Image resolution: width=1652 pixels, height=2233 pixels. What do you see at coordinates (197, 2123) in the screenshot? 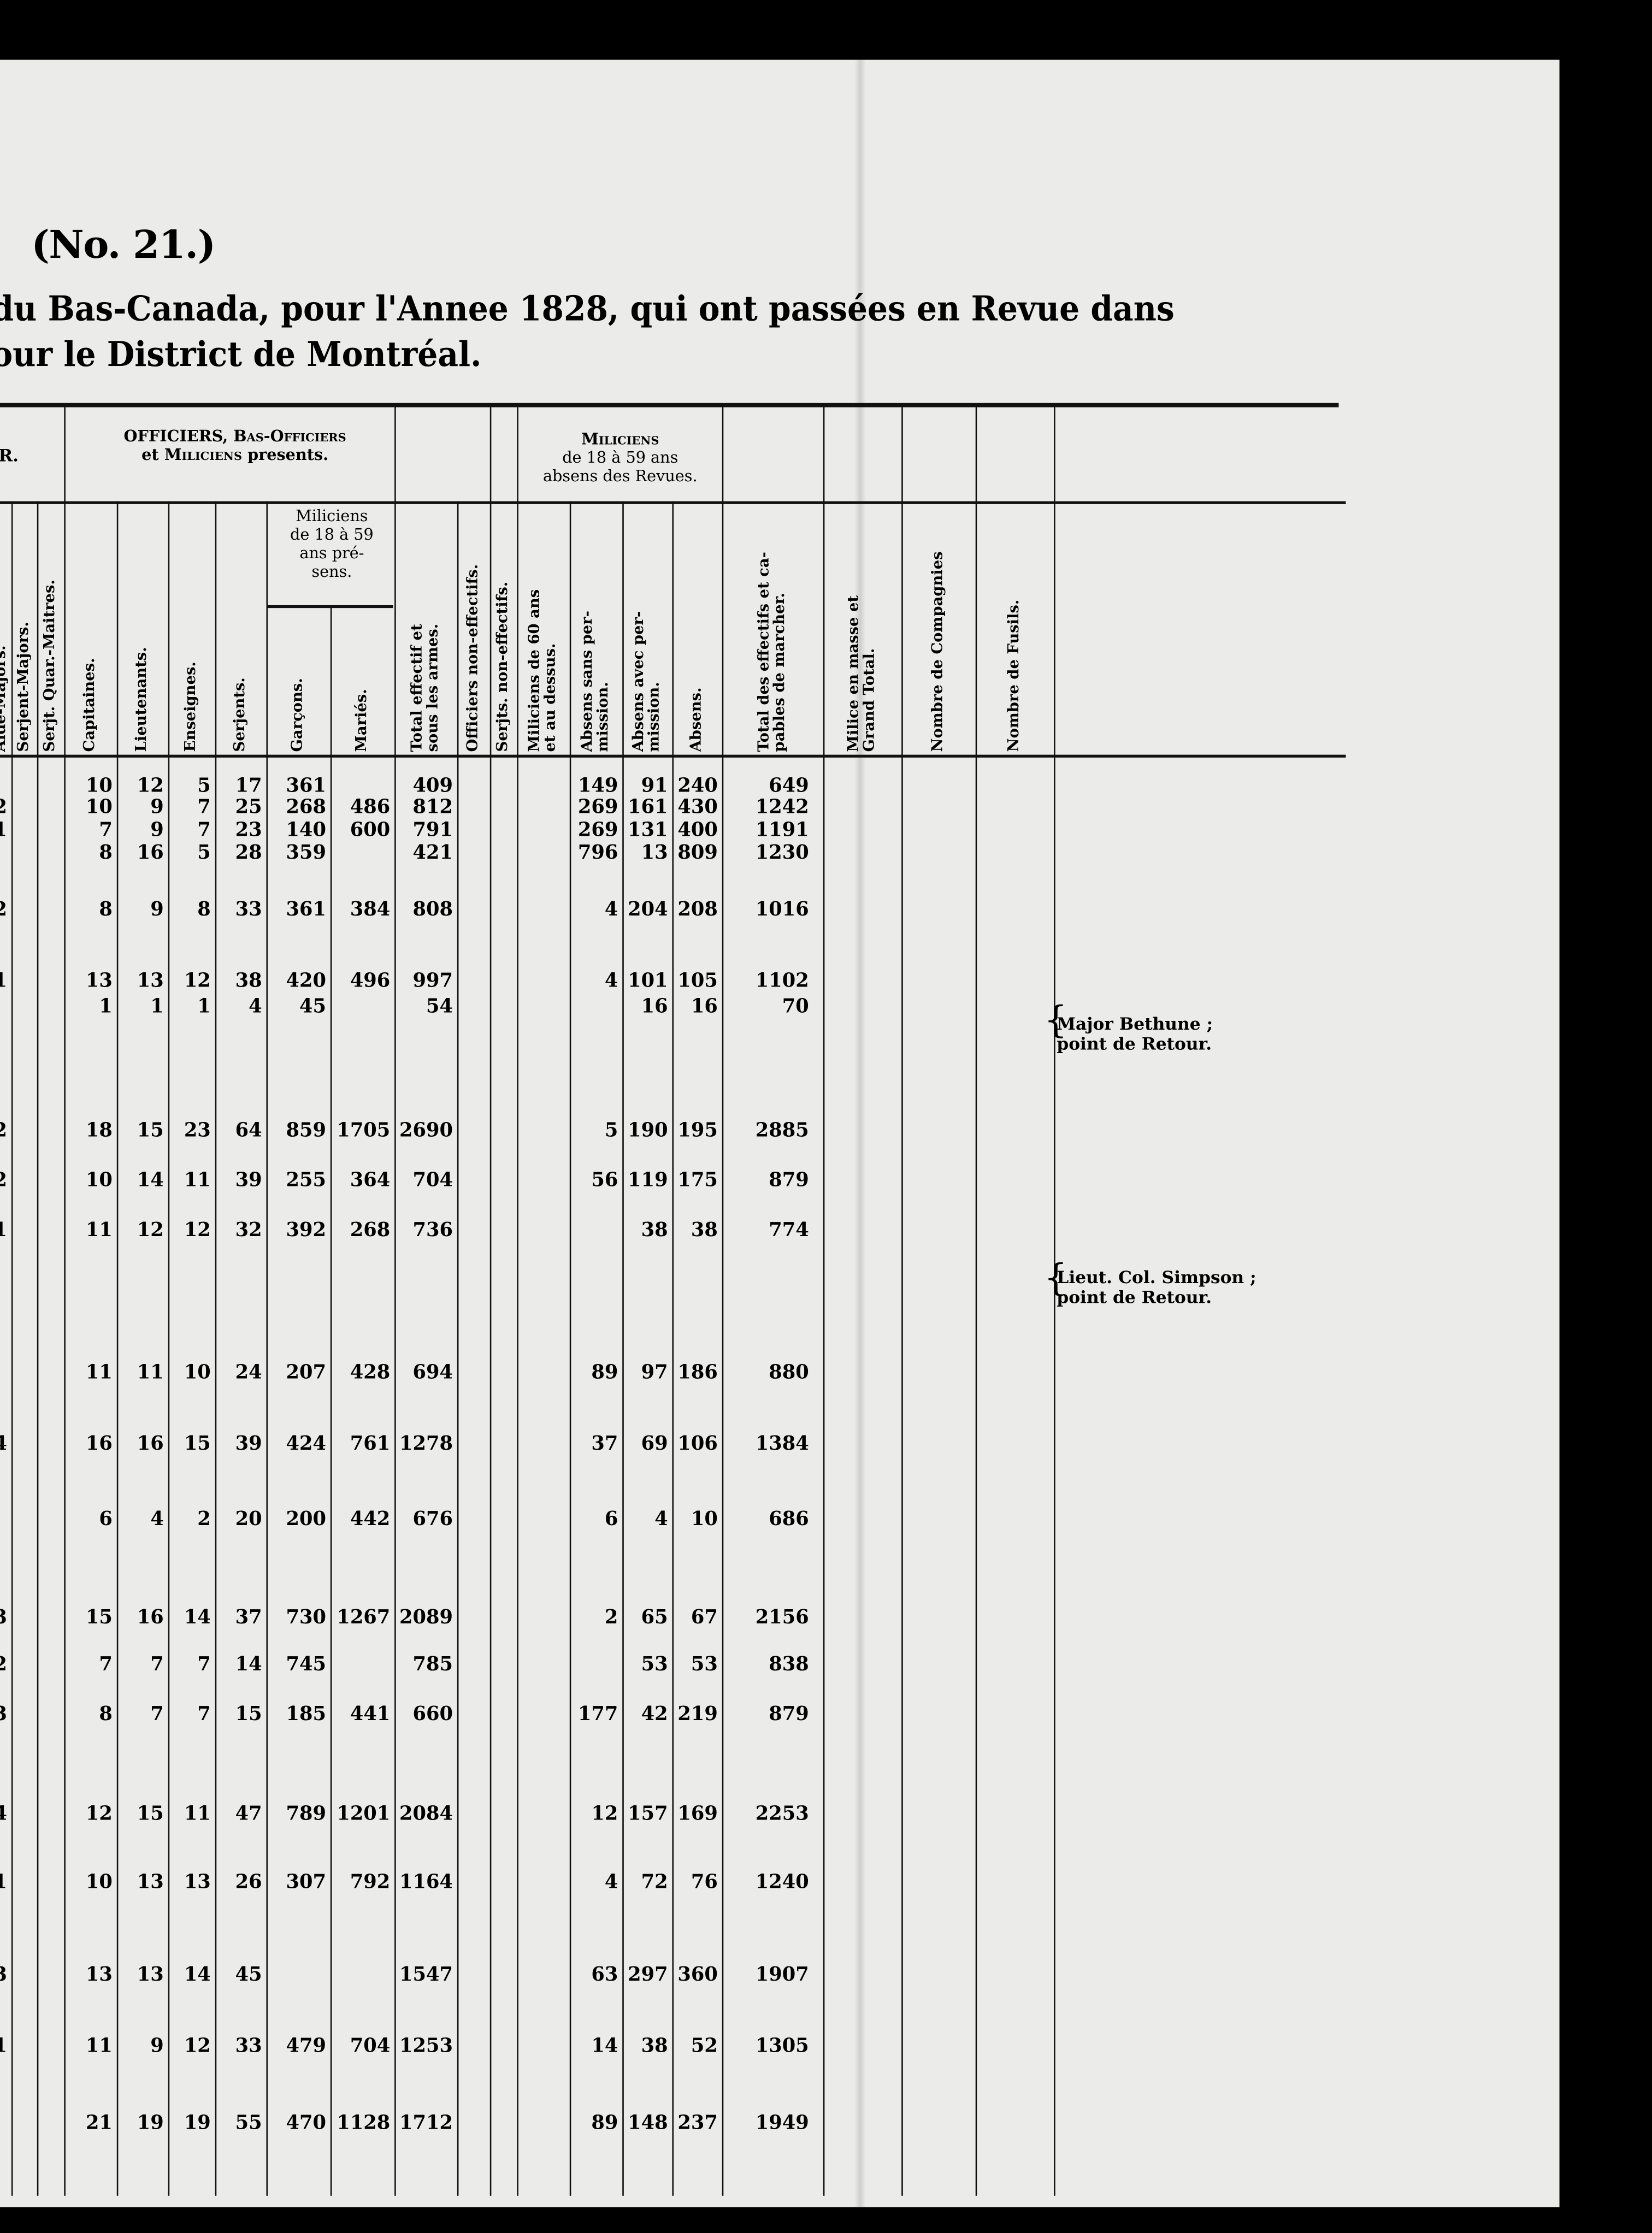
I see `table-cell-ens: 19` at bounding box center [197, 2123].